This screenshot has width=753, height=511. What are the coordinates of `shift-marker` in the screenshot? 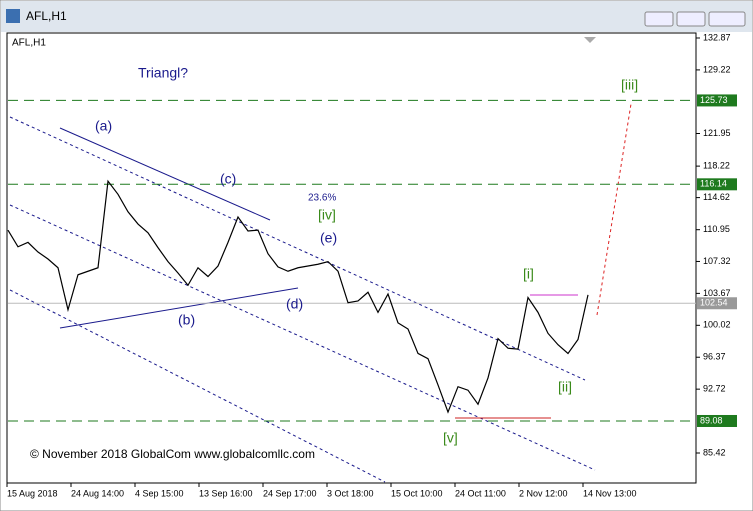 It's located at (590, 40).